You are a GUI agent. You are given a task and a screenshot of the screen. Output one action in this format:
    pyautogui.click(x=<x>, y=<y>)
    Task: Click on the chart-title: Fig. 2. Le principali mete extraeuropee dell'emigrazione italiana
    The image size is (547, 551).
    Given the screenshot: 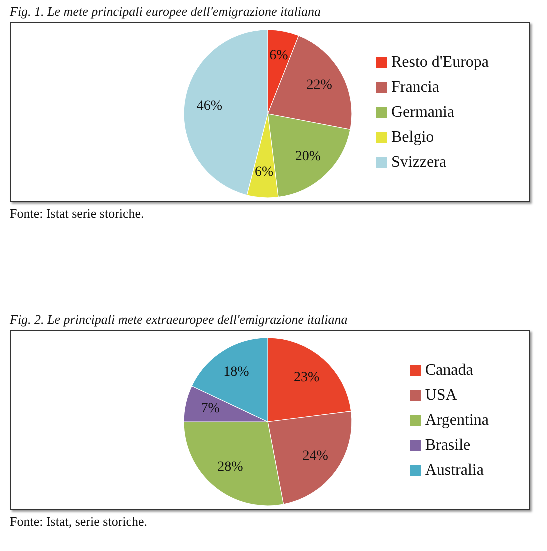 What is the action you would take?
    pyautogui.click(x=179, y=320)
    